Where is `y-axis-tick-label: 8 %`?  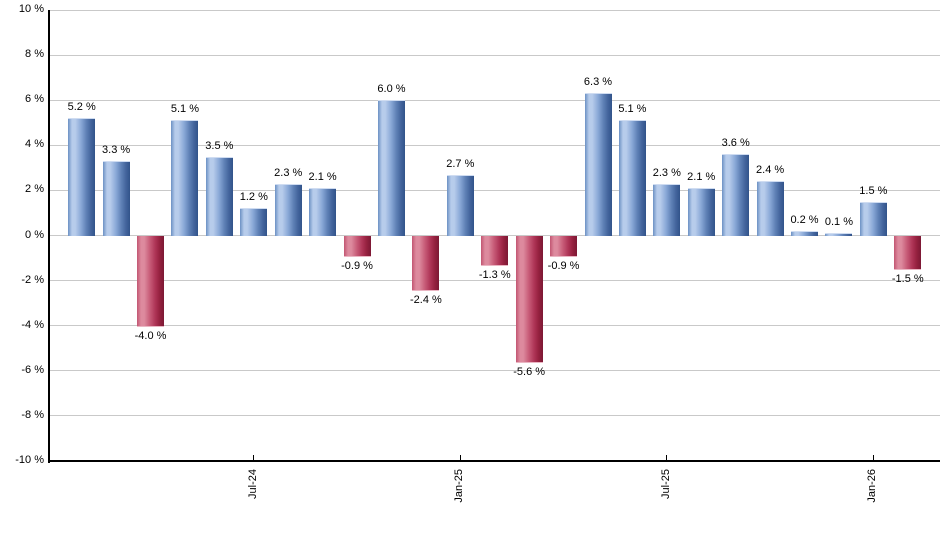
y-axis-tick-label: 8 % is located at coordinates (34, 54).